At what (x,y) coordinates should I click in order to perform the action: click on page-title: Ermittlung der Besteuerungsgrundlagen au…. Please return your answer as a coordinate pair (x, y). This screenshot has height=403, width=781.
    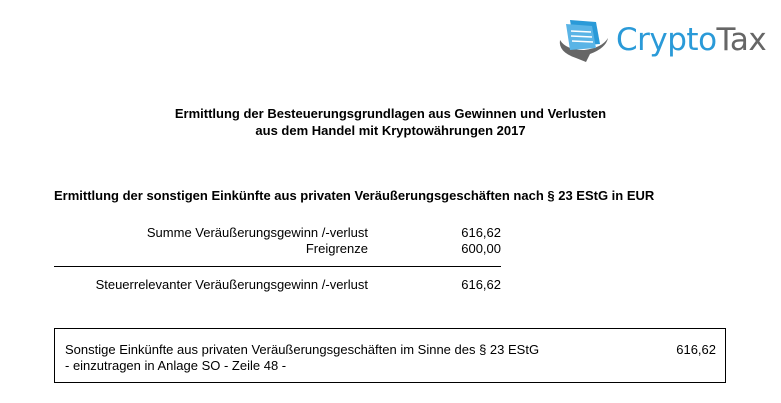
    Looking at the image, I should click on (390, 122).